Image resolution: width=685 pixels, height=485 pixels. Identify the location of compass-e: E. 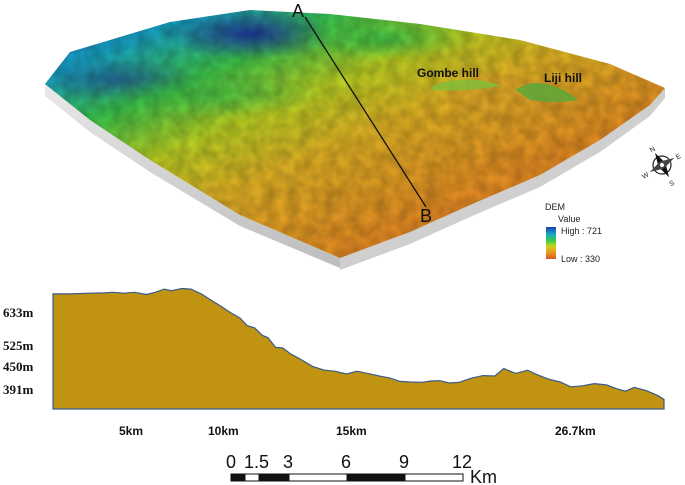
(679, 157).